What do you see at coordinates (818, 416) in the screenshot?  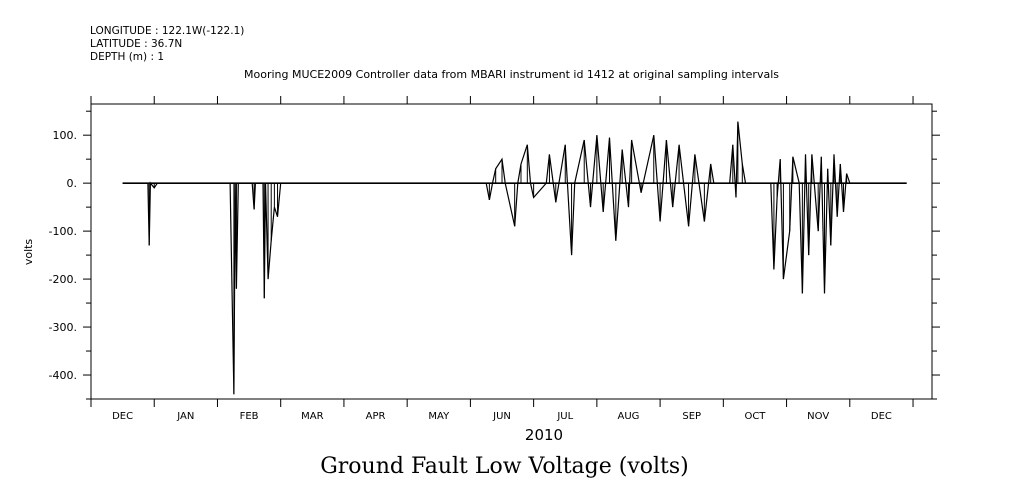 I see `x-tick-label: NOV` at bounding box center [818, 416].